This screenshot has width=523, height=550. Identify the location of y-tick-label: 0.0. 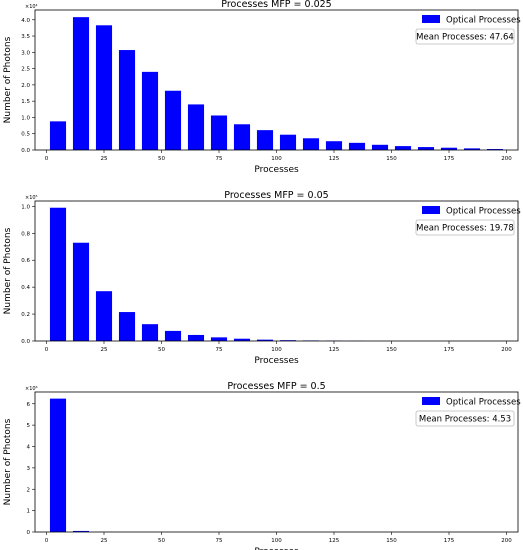
(25, 151).